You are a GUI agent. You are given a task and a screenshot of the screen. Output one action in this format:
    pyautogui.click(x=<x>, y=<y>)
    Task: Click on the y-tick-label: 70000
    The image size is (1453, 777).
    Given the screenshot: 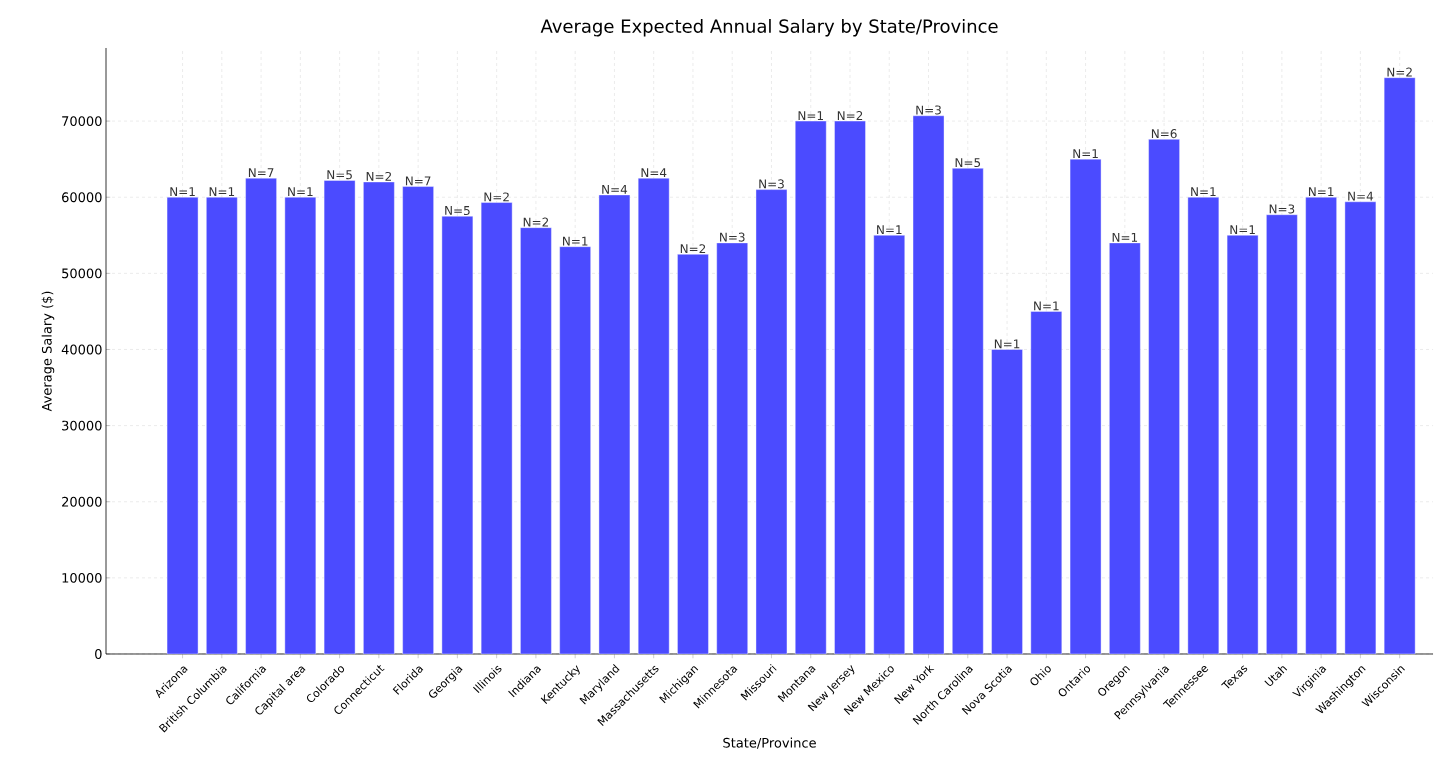 What is the action you would take?
    pyautogui.click(x=82, y=121)
    